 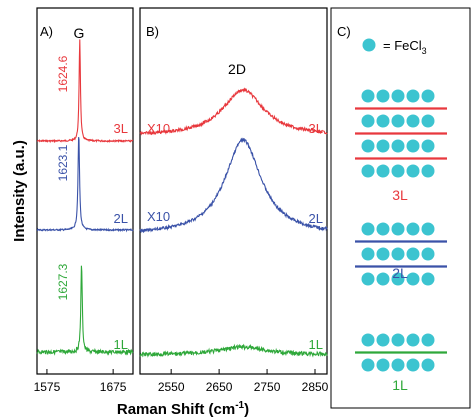 I want to click on peak-position-3l: 1624.6, so click(x=63, y=73).